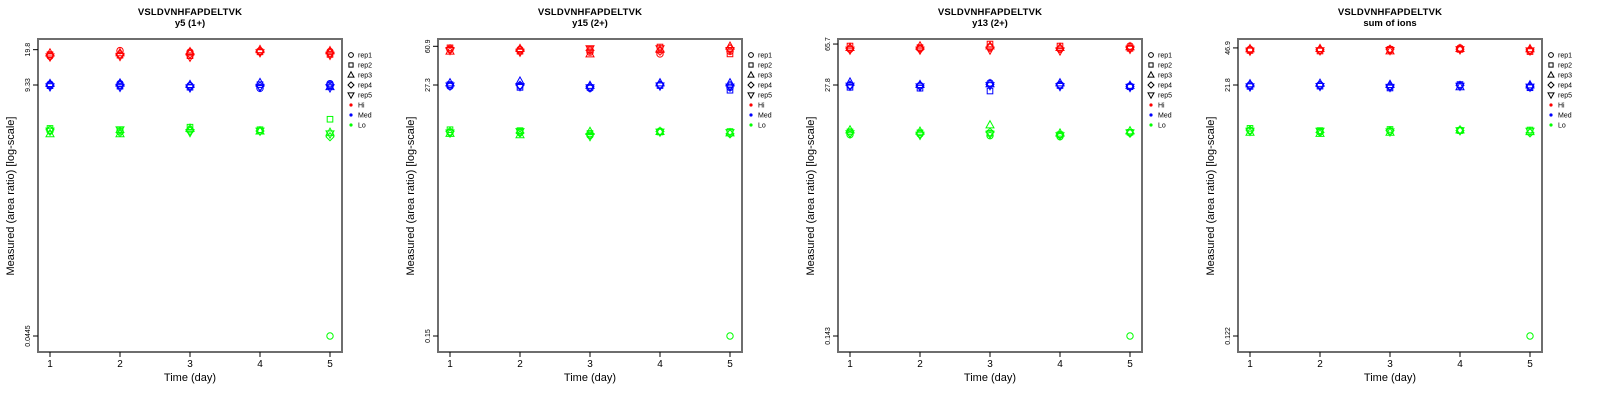 The width and height of the screenshot is (1600, 400). What do you see at coordinates (1151, 85) in the screenshot?
I see `legend-diamond-icon` at bounding box center [1151, 85].